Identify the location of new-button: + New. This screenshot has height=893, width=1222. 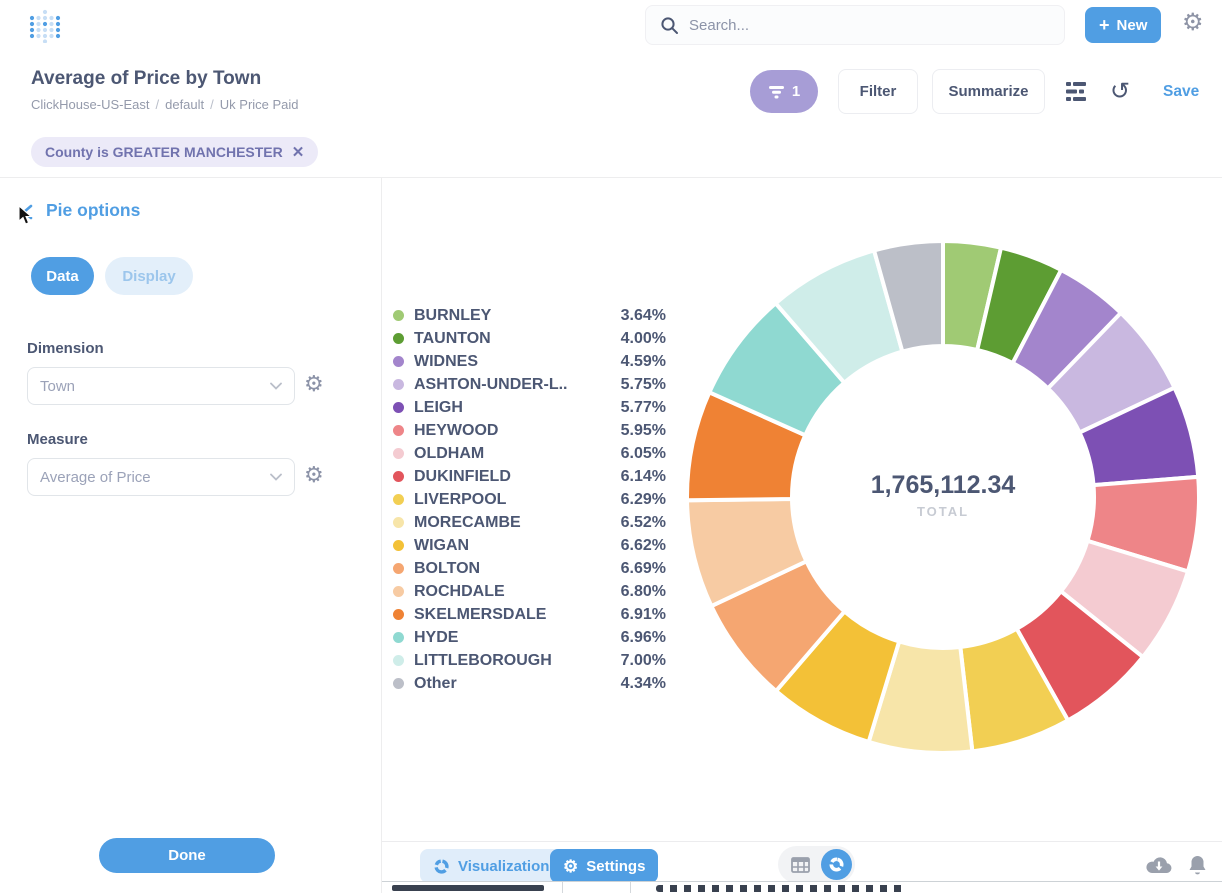
(1123, 25).